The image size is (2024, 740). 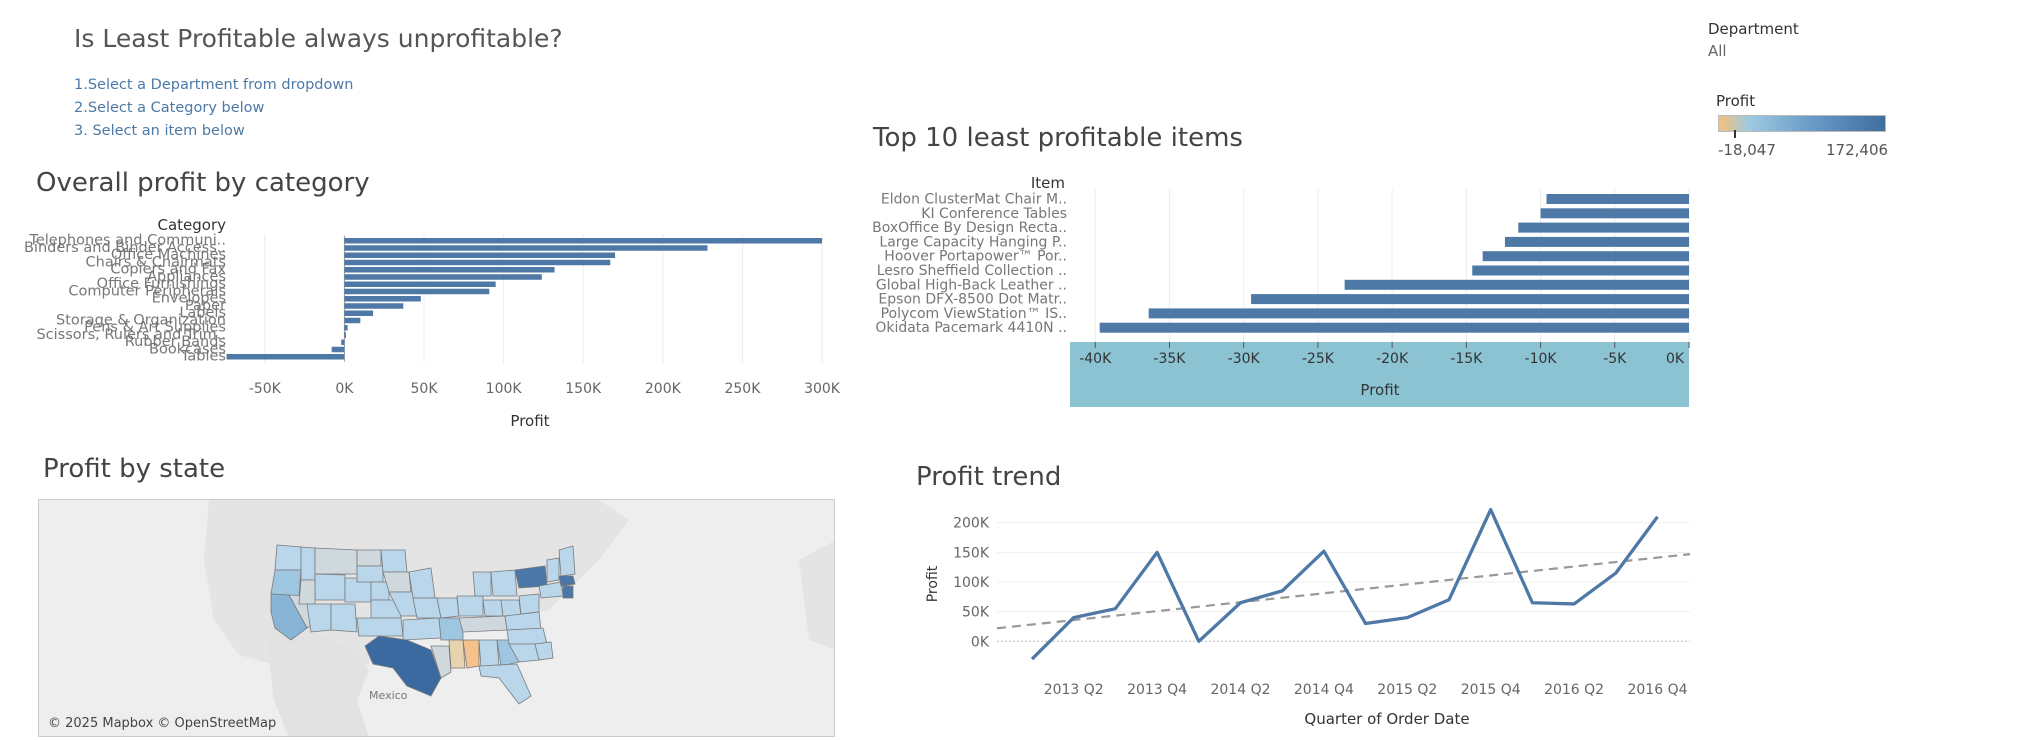 I want to click on category-label: Tables, so click(x=203, y=357).